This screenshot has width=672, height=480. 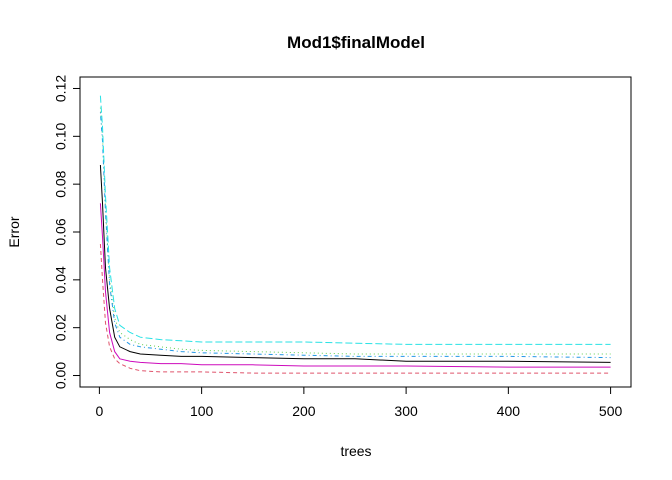 What do you see at coordinates (304, 411) in the screenshot?
I see `x-tick-label: 200` at bounding box center [304, 411].